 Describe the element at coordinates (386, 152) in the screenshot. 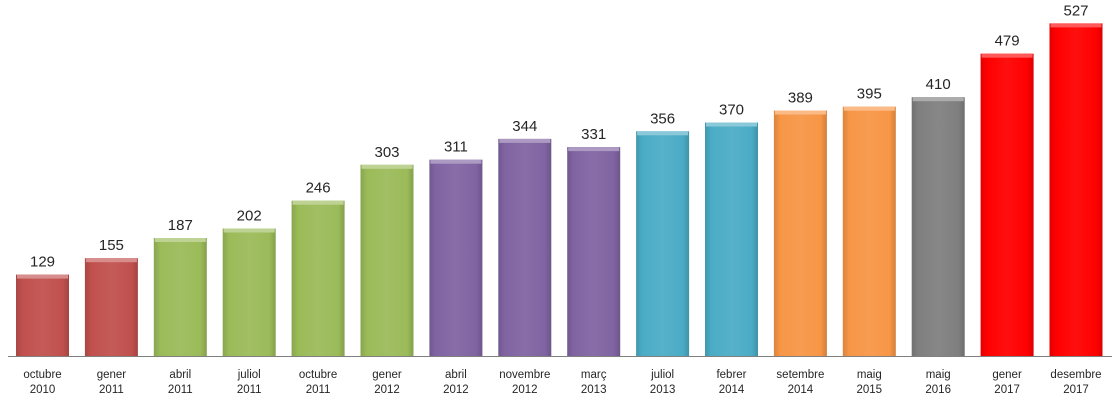

I see `value-label-5: 303` at that location.